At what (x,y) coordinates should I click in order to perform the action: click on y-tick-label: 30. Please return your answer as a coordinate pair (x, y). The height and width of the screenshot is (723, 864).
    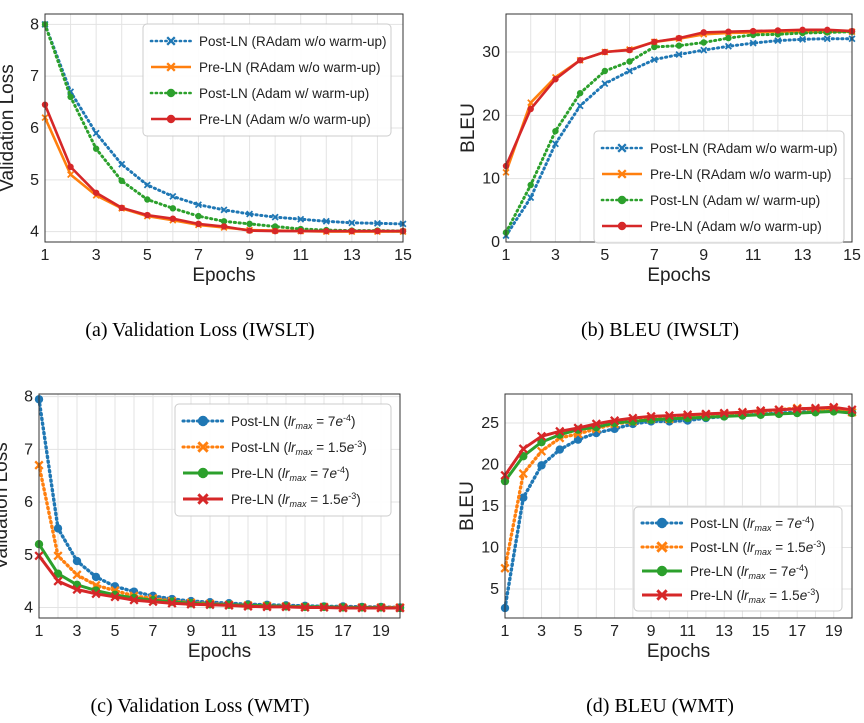
    Looking at the image, I should click on (491, 52).